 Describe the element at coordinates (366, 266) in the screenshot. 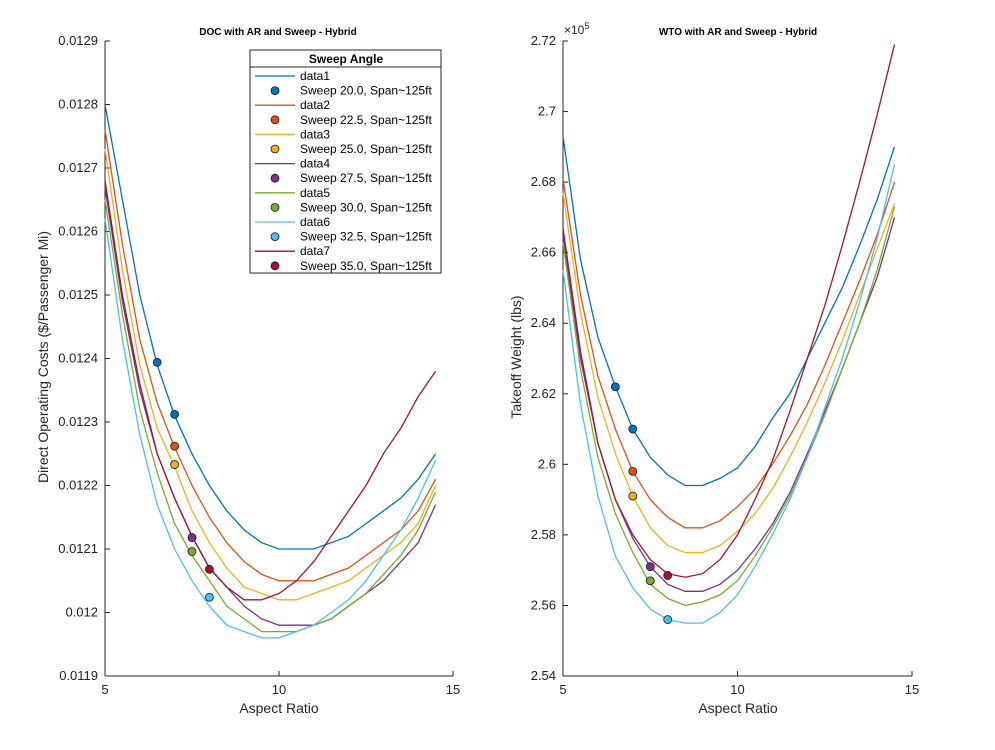

I see `legend-entry-label: Sweep 35.0, Span~125ft` at that location.